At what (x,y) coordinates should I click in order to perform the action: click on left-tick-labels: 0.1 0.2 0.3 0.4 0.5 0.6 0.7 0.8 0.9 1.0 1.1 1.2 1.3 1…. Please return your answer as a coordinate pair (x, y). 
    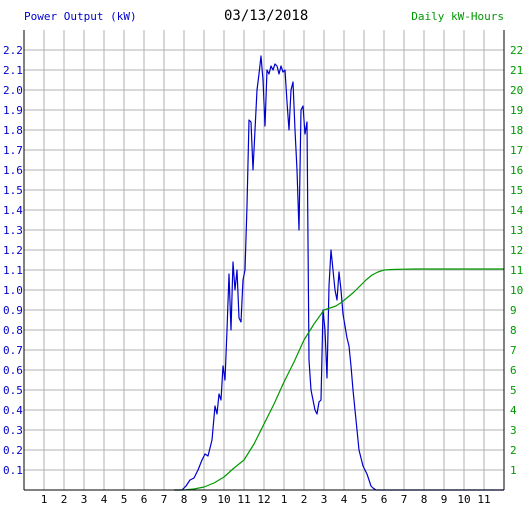
    Looking at the image, I should click on (13, 260).